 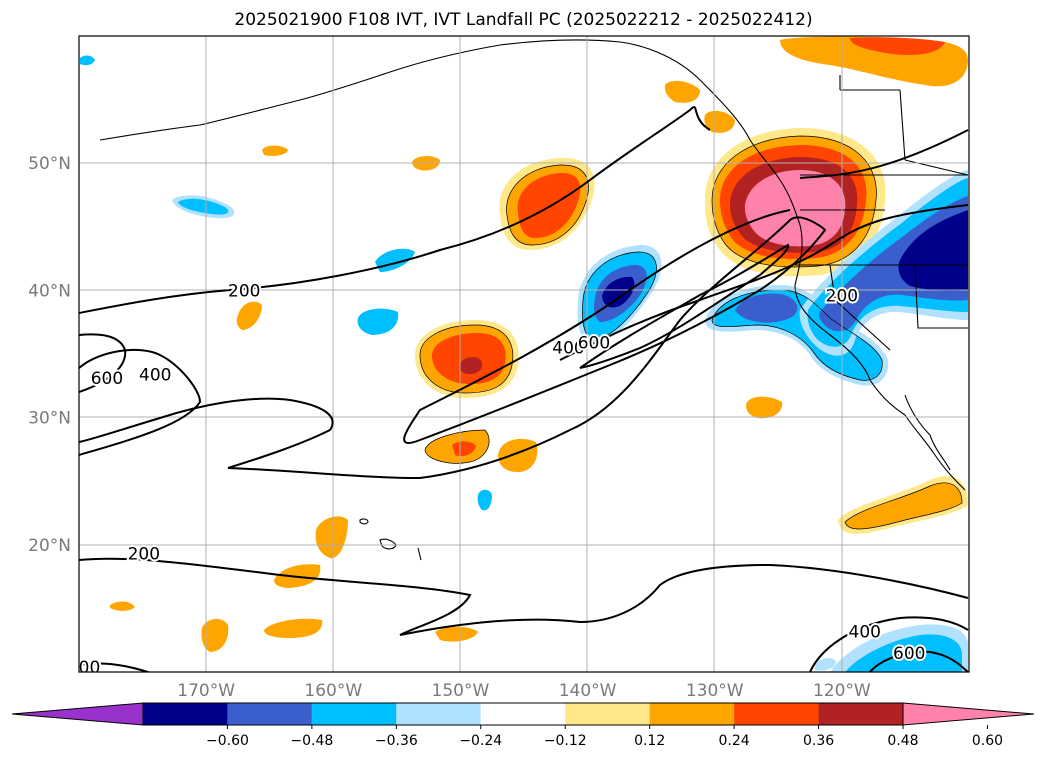 What do you see at coordinates (396, 741) in the screenshot?
I see `colorbar-tick-label: −0.36` at bounding box center [396, 741].